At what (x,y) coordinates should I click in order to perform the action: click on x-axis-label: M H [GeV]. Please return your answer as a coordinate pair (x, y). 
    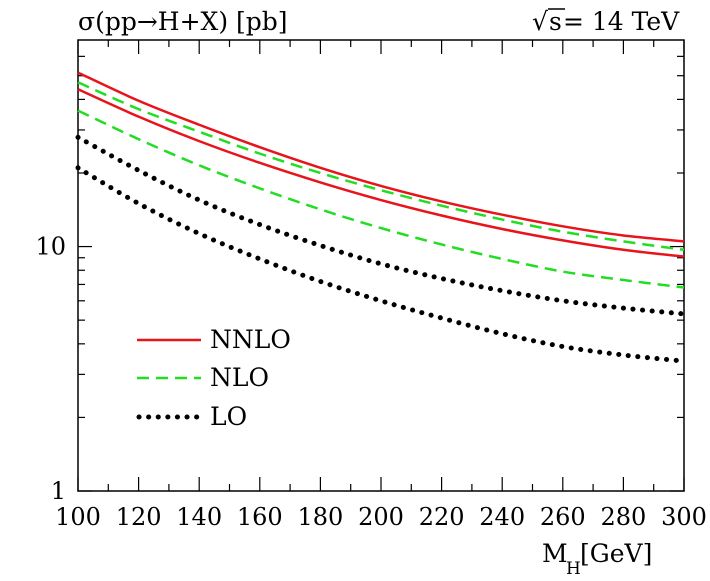
    Looking at the image, I should click on (597, 559).